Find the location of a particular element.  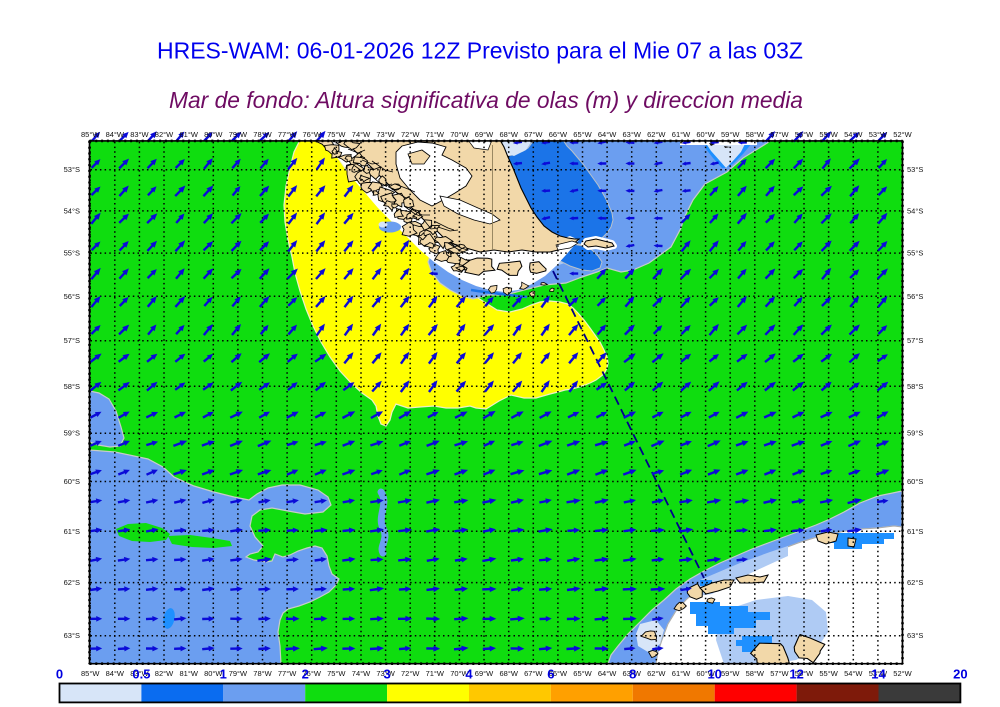

svg-text: 10 is located at coordinates (714, 674).